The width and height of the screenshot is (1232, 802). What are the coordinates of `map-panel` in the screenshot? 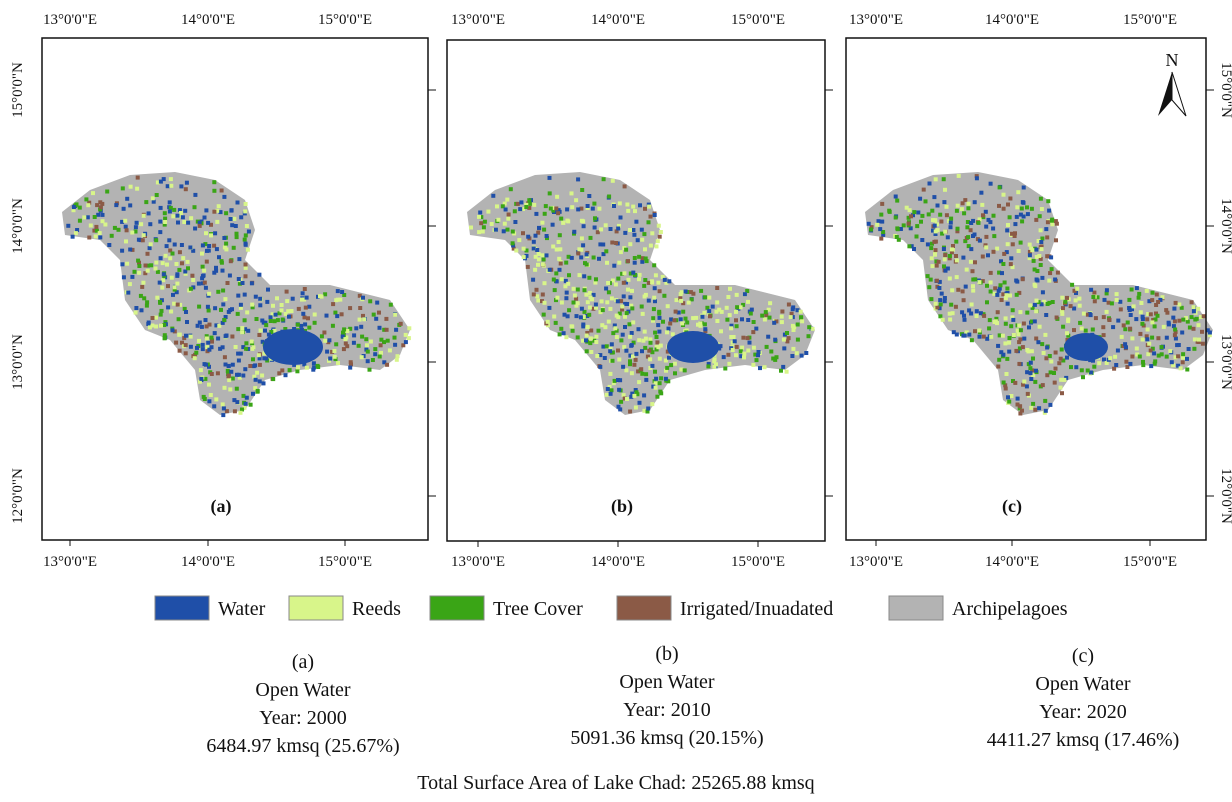 It's located at (237, 295).